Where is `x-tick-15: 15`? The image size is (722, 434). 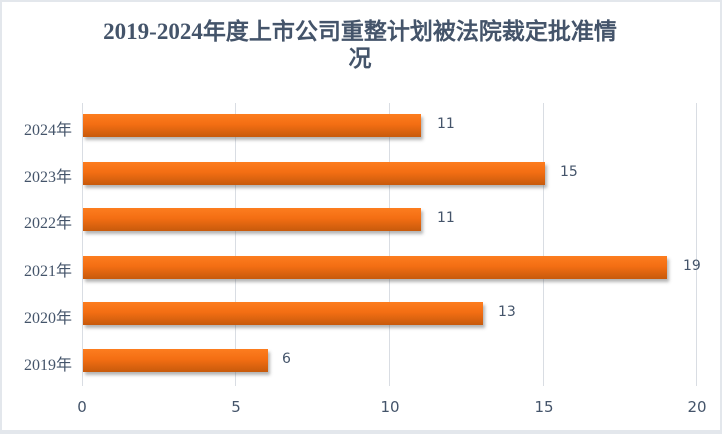 x-tick-15: 15 is located at coordinates (544, 407).